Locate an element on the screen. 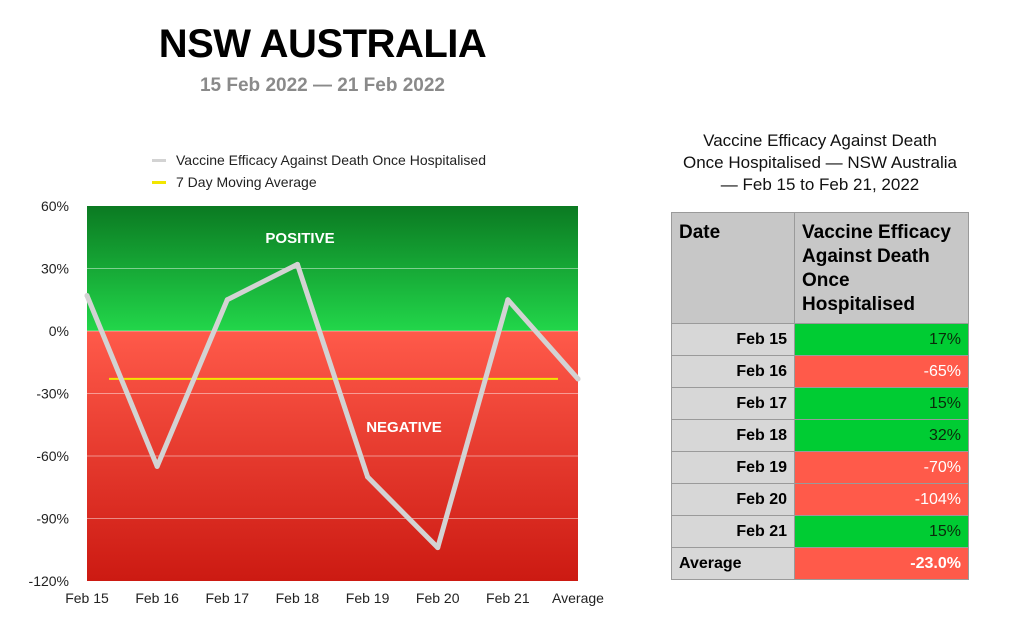 This screenshot has width=1010, height=629. table-row-average: Average -23.0% is located at coordinates (820, 563).